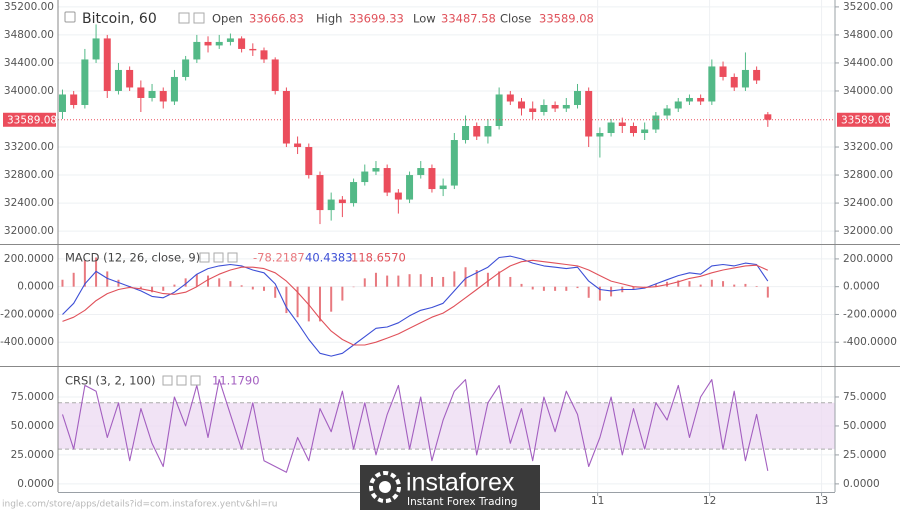  What do you see at coordinates (450, 487) in the screenshot?
I see `watermark: instaforex Instant Forex Trading` at bounding box center [450, 487].